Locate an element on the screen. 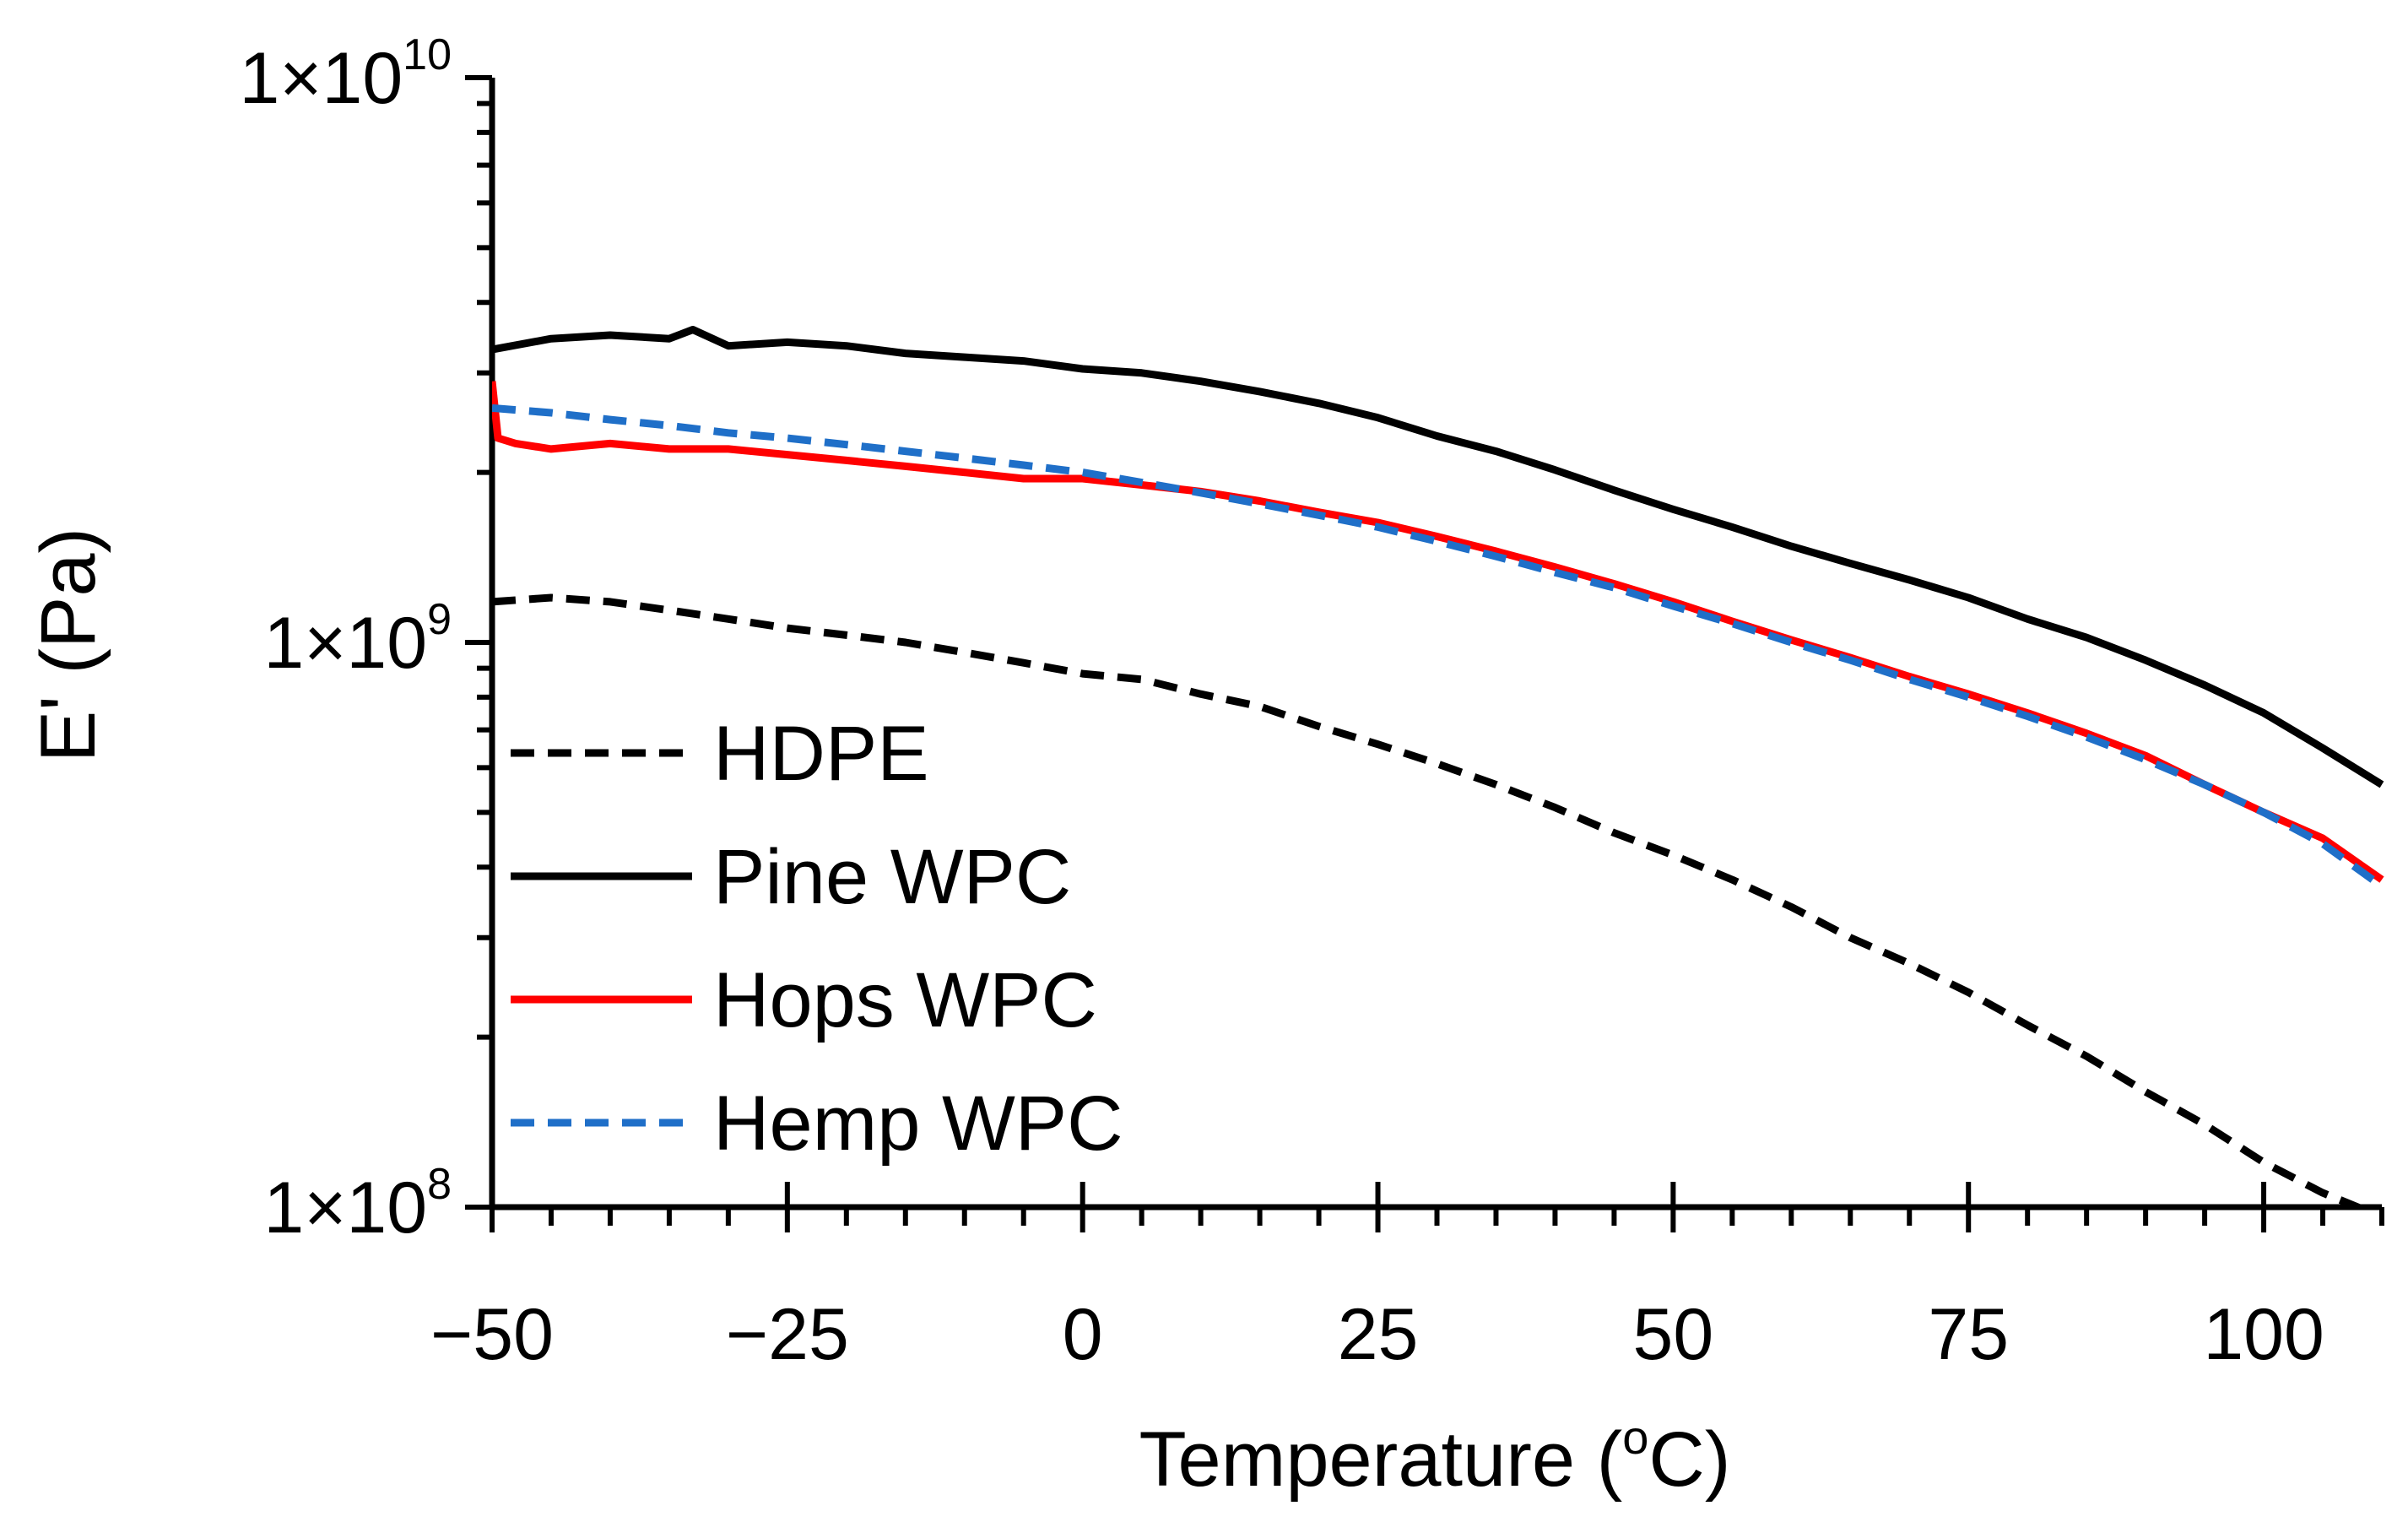 This screenshot has height=1522, width=2408. legend-label: Pine WPC is located at coordinates (892, 877).